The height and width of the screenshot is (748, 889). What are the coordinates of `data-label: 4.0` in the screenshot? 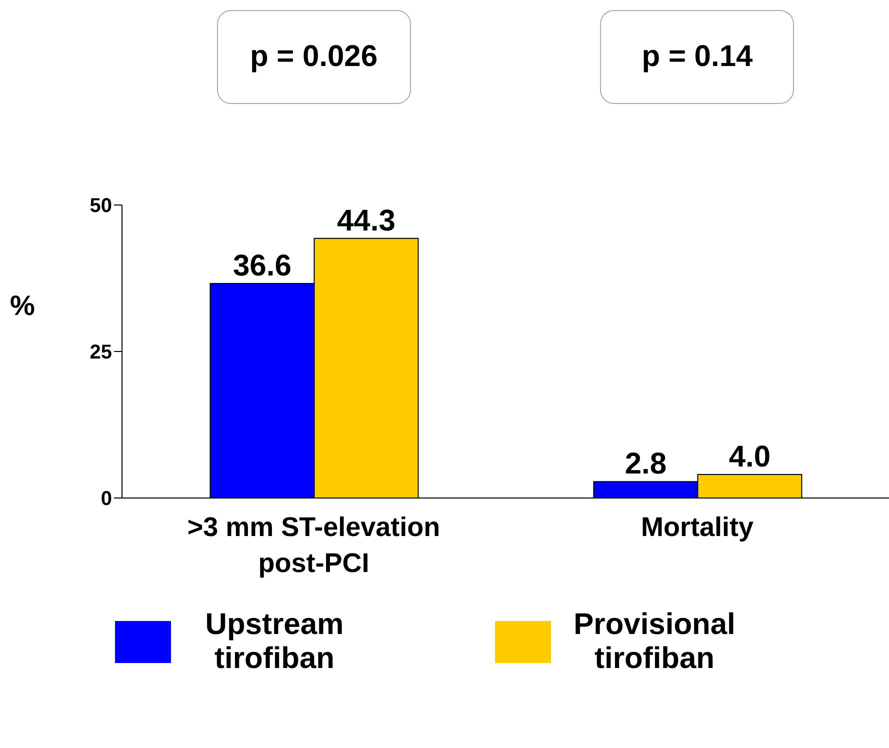 It's located at (749, 457).